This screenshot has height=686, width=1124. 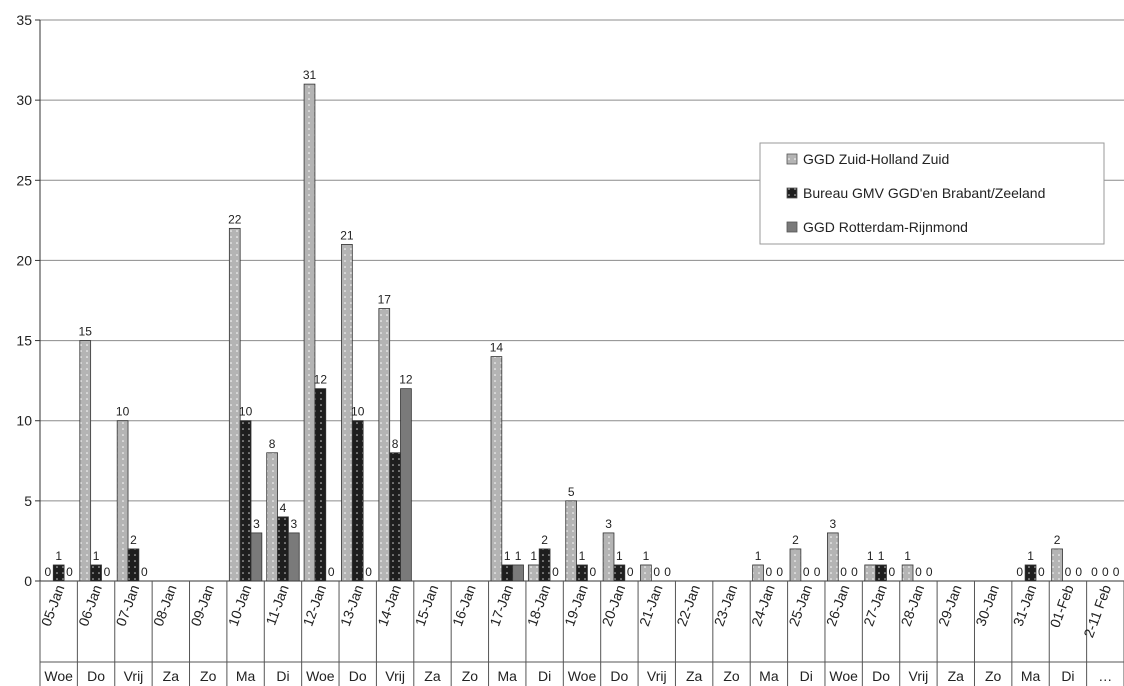 I want to click on data-label: 4, so click(x=283, y=508).